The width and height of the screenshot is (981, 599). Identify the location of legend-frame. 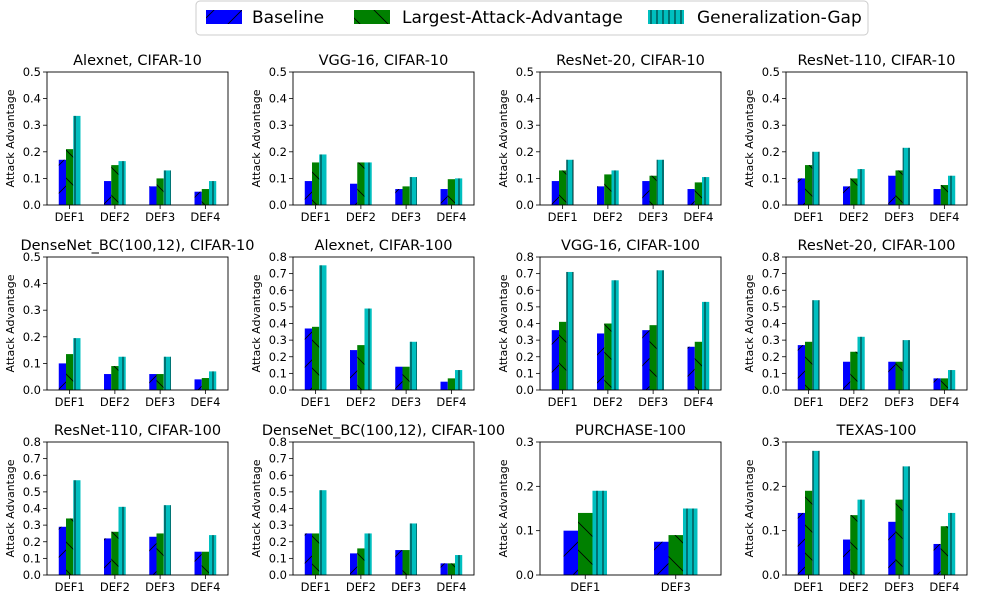
(532, 18).